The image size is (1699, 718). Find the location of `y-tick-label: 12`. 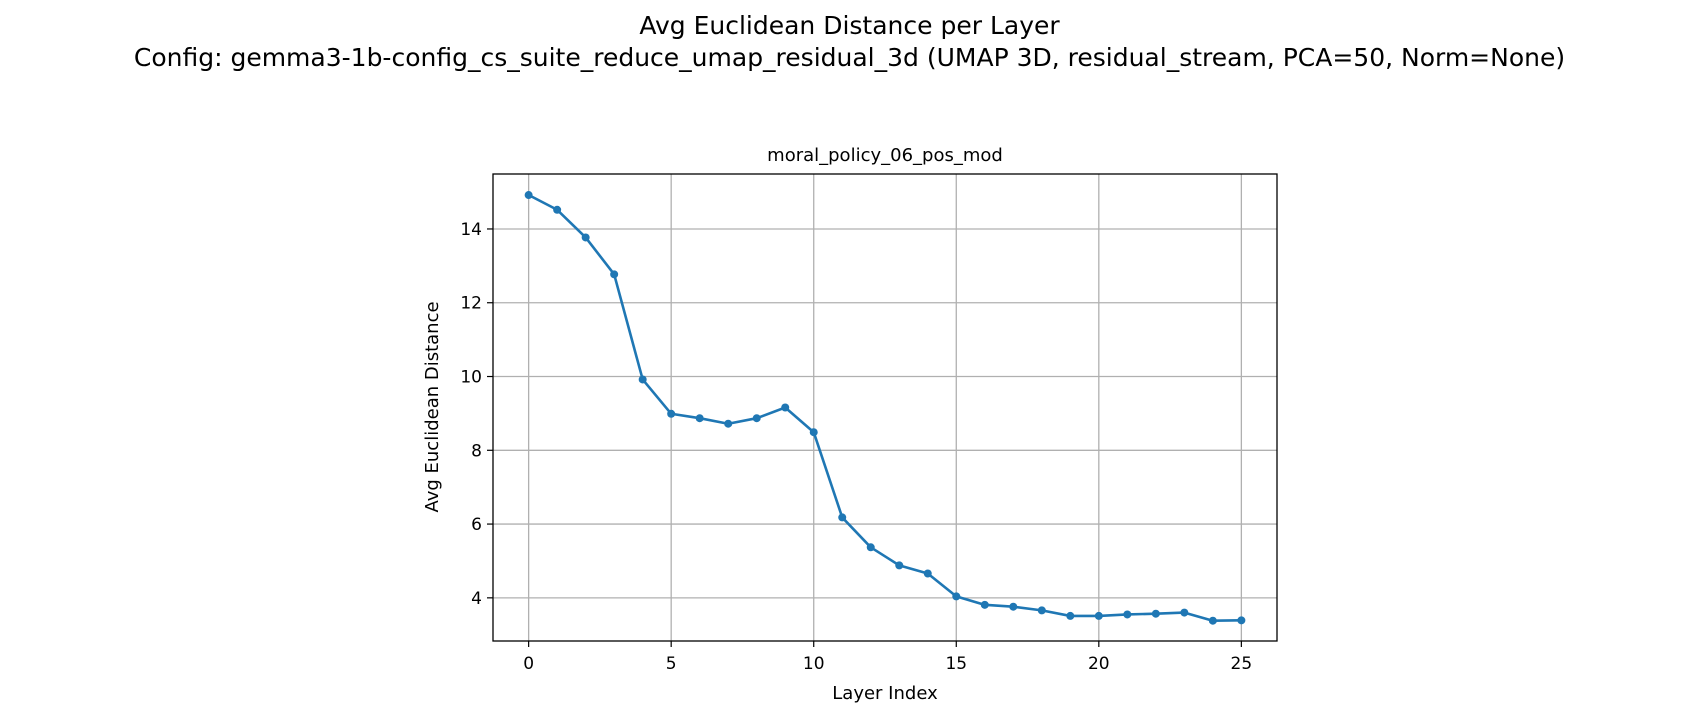

y-tick-label: 12 is located at coordinates (471, 304).